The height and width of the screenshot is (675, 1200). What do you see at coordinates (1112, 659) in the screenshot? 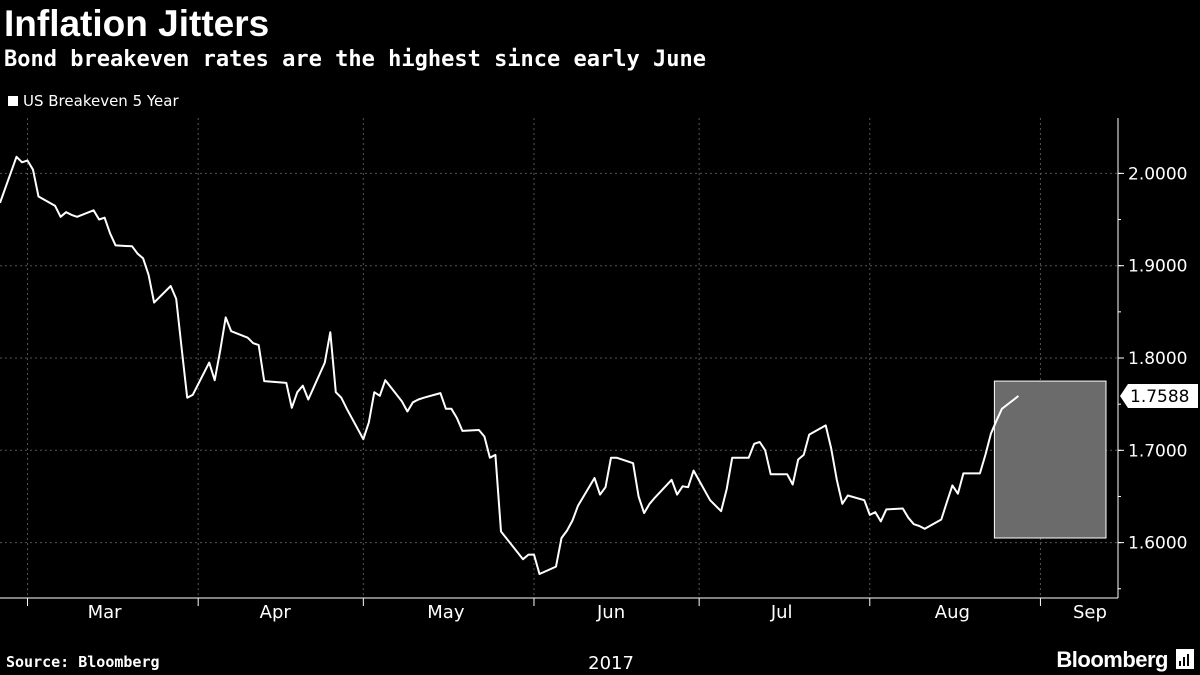
I see `brand-logo: Bloomberg` at bounding box center [1112, 659].